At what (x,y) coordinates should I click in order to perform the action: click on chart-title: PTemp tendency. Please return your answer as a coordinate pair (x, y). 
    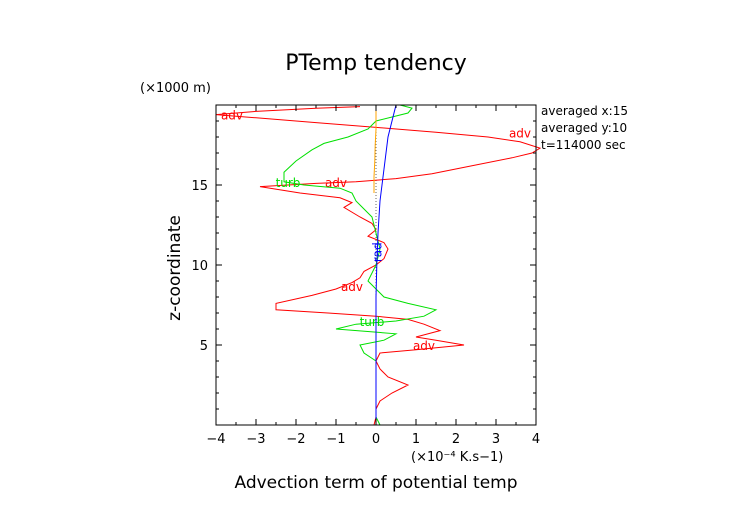
    Looking at the image, I should click on (376, 63).